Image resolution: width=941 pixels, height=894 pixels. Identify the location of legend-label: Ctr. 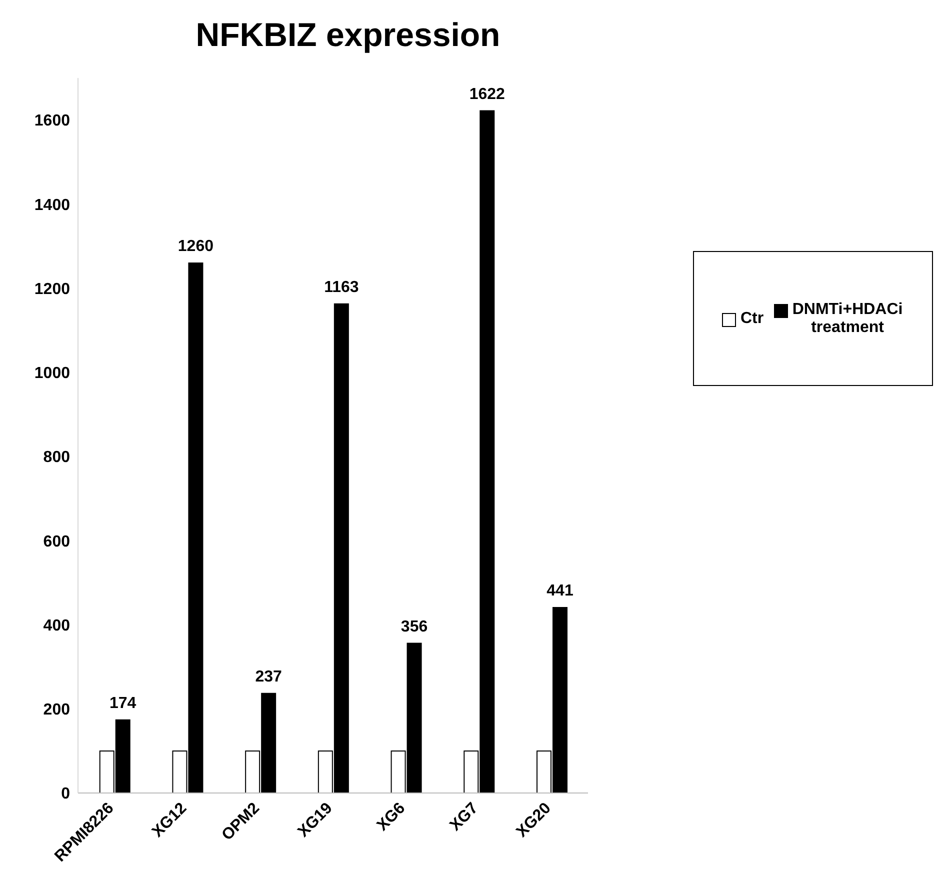
(752, 319).